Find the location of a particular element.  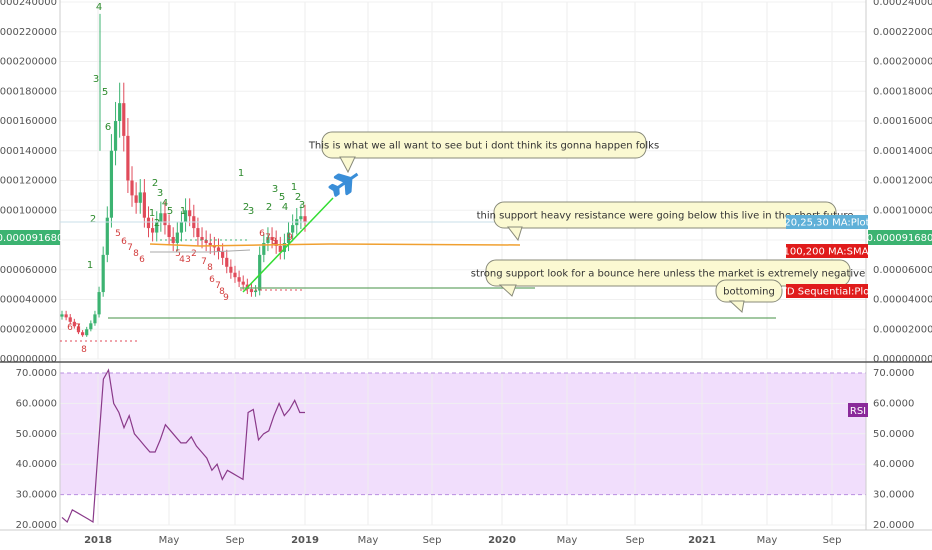

price-tick-label-left: 0.000140000 is located at coordinates (28, 151).